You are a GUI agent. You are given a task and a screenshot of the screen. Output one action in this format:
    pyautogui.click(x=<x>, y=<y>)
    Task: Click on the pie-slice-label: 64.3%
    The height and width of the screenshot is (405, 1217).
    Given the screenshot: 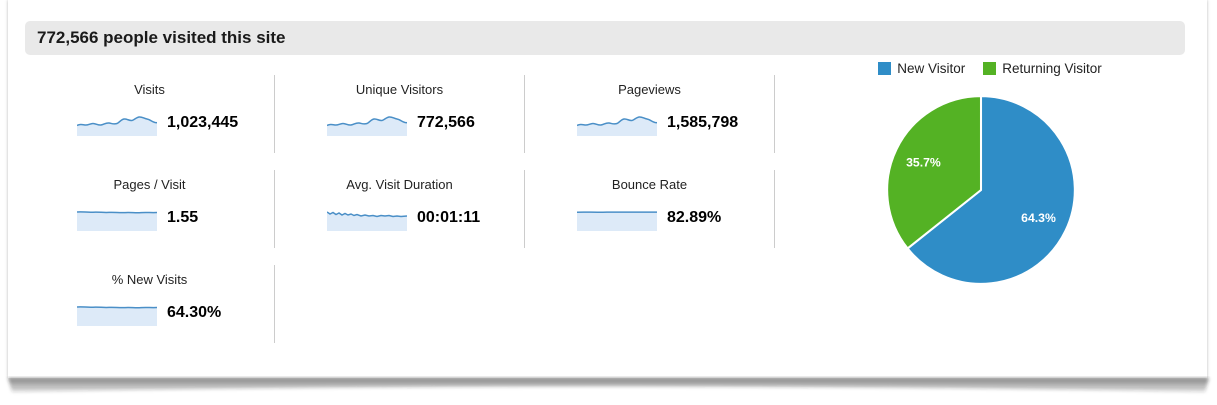 What is the action you would take?
    pyautogui.click(x=1038, y=218)
    